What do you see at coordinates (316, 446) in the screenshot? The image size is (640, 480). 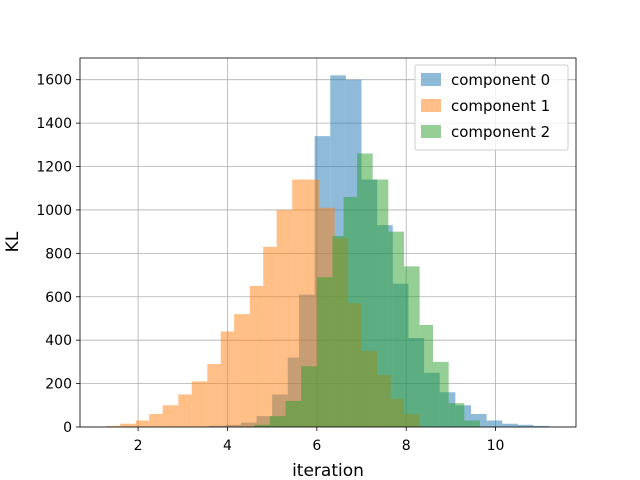 I see `x-tick-label: 6` at bounding box center [316, 446].